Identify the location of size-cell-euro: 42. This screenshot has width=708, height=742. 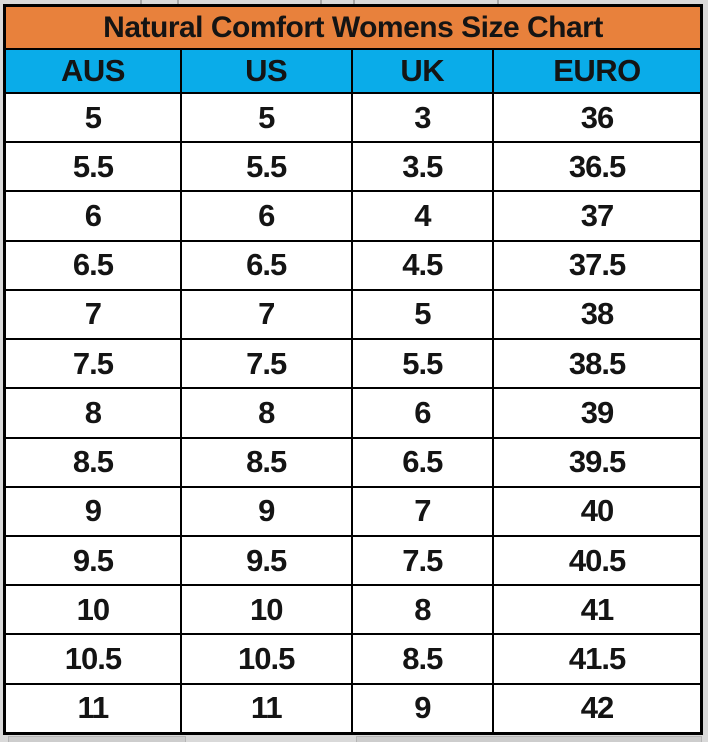
(597, 708).